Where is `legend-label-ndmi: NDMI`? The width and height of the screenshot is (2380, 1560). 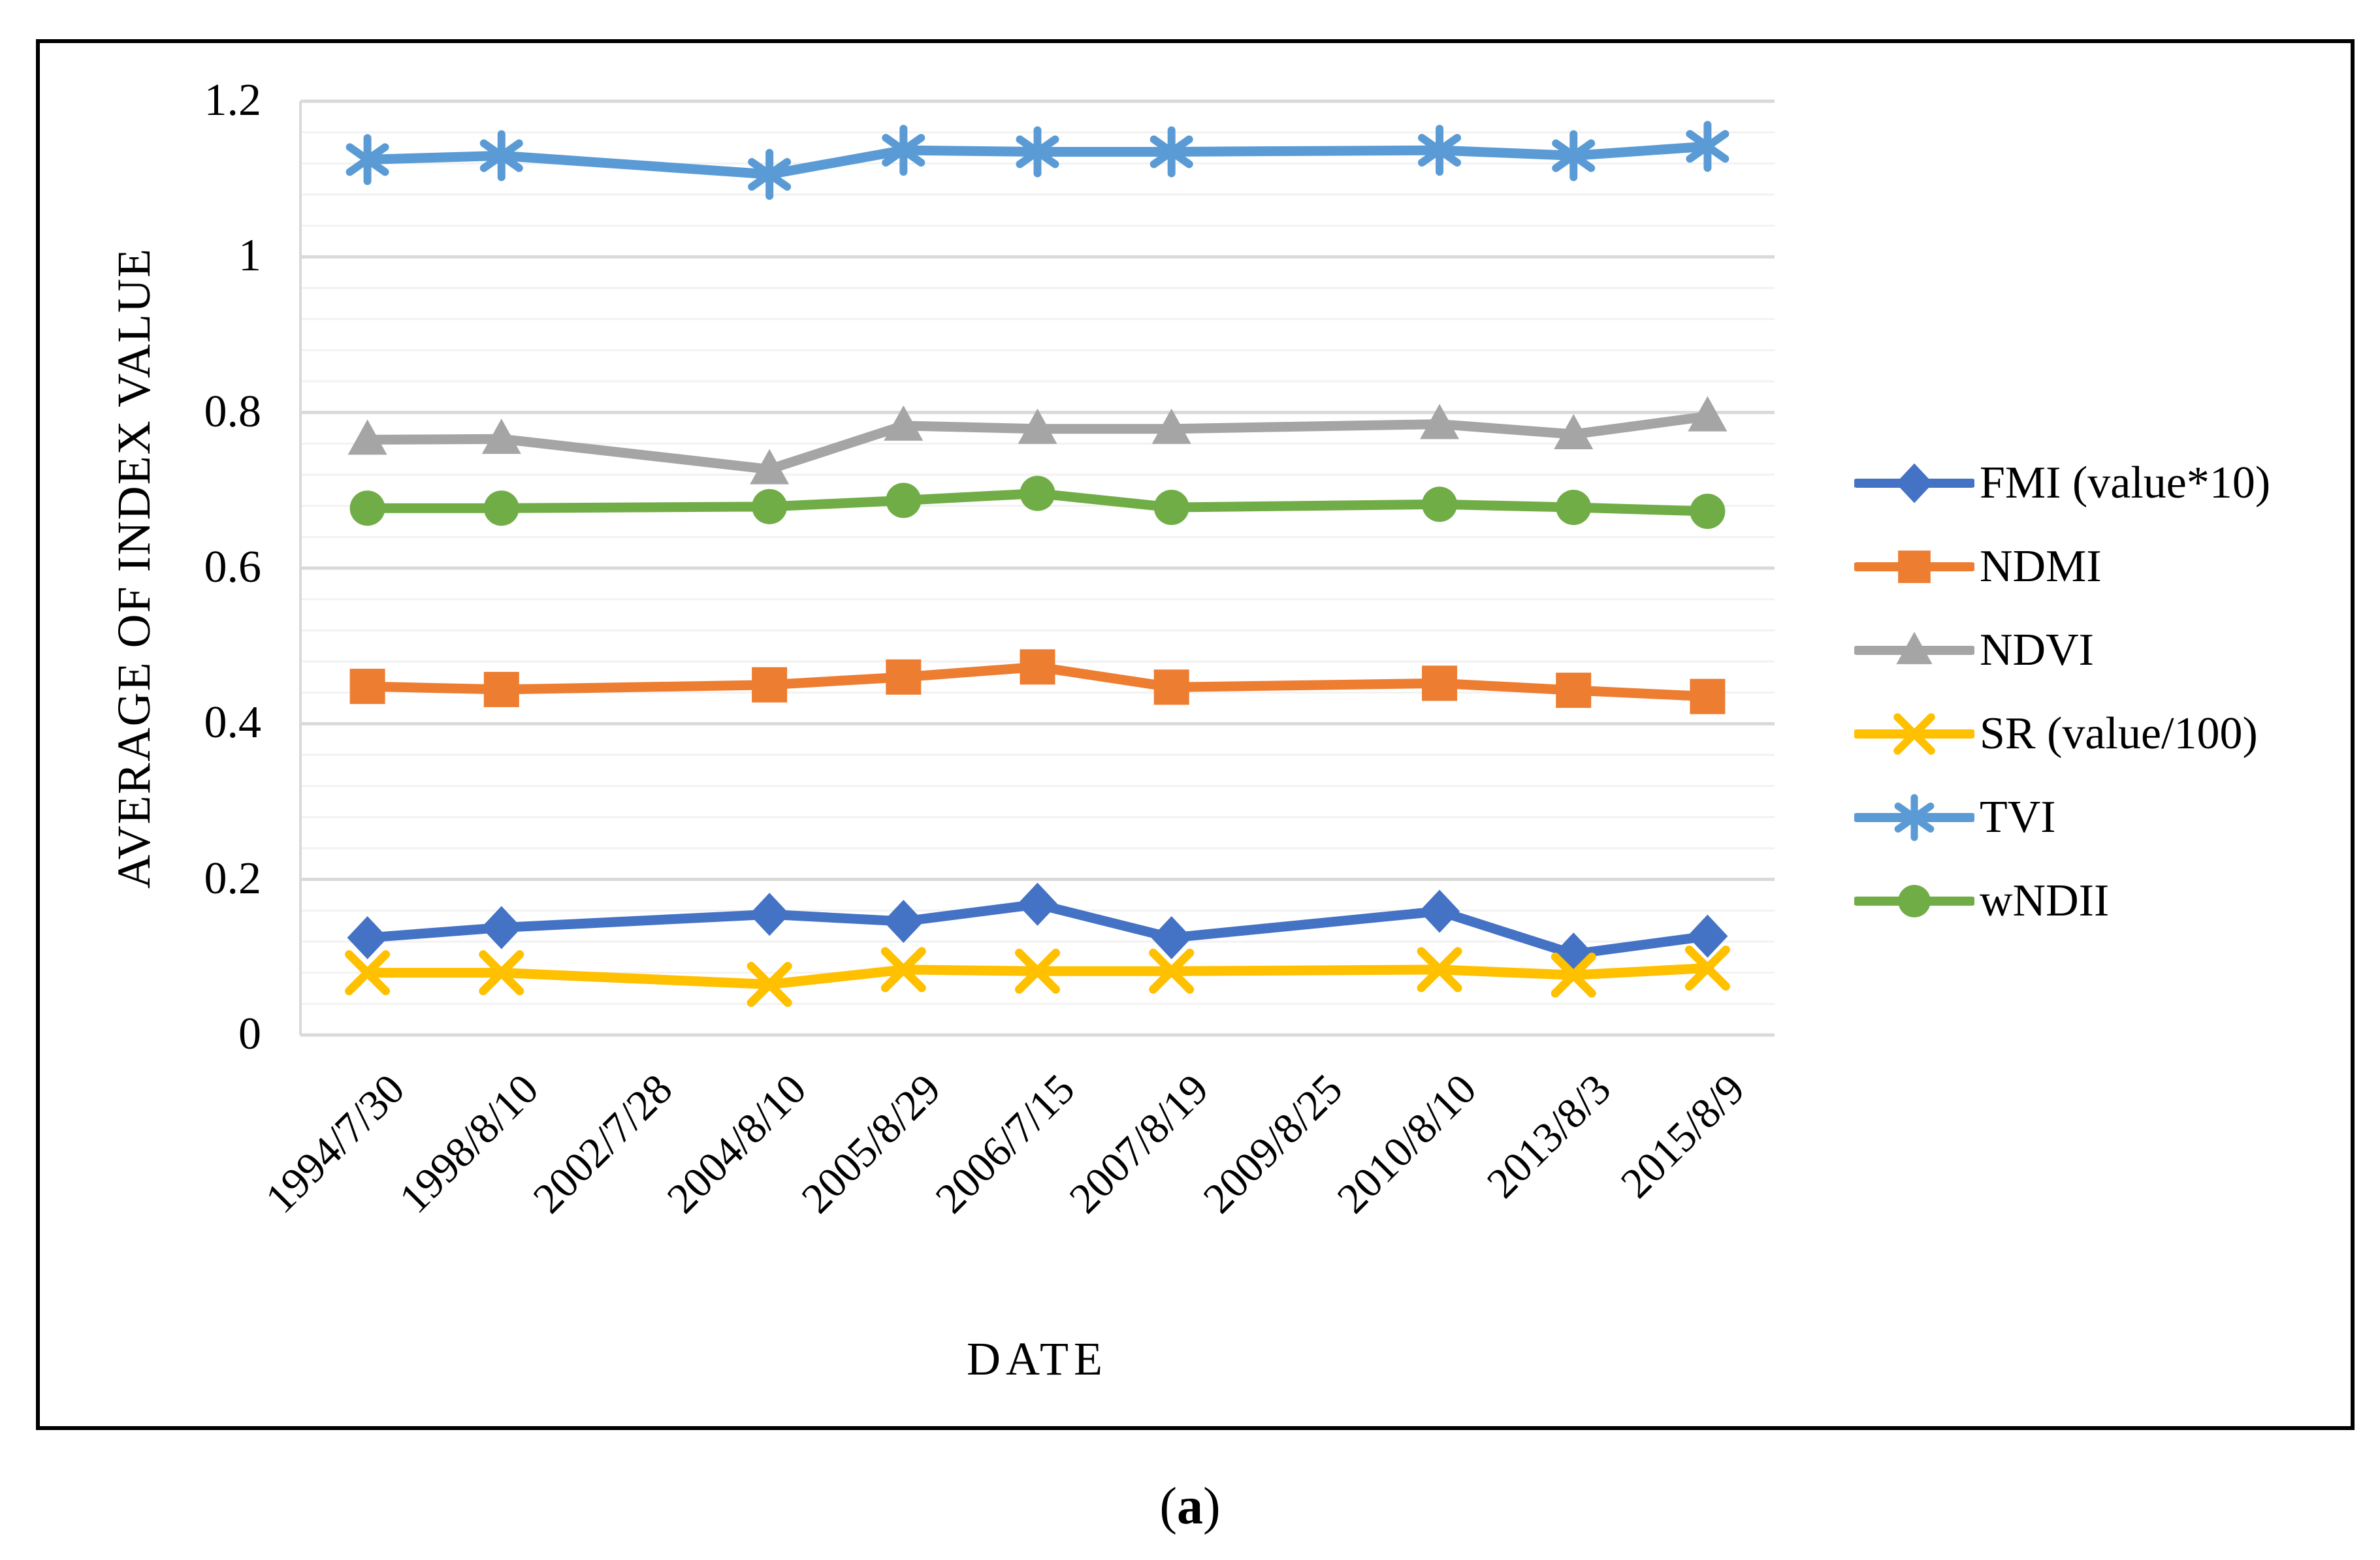
legend-label-ndmi: NDMI is located at coordinates (2041, 566).